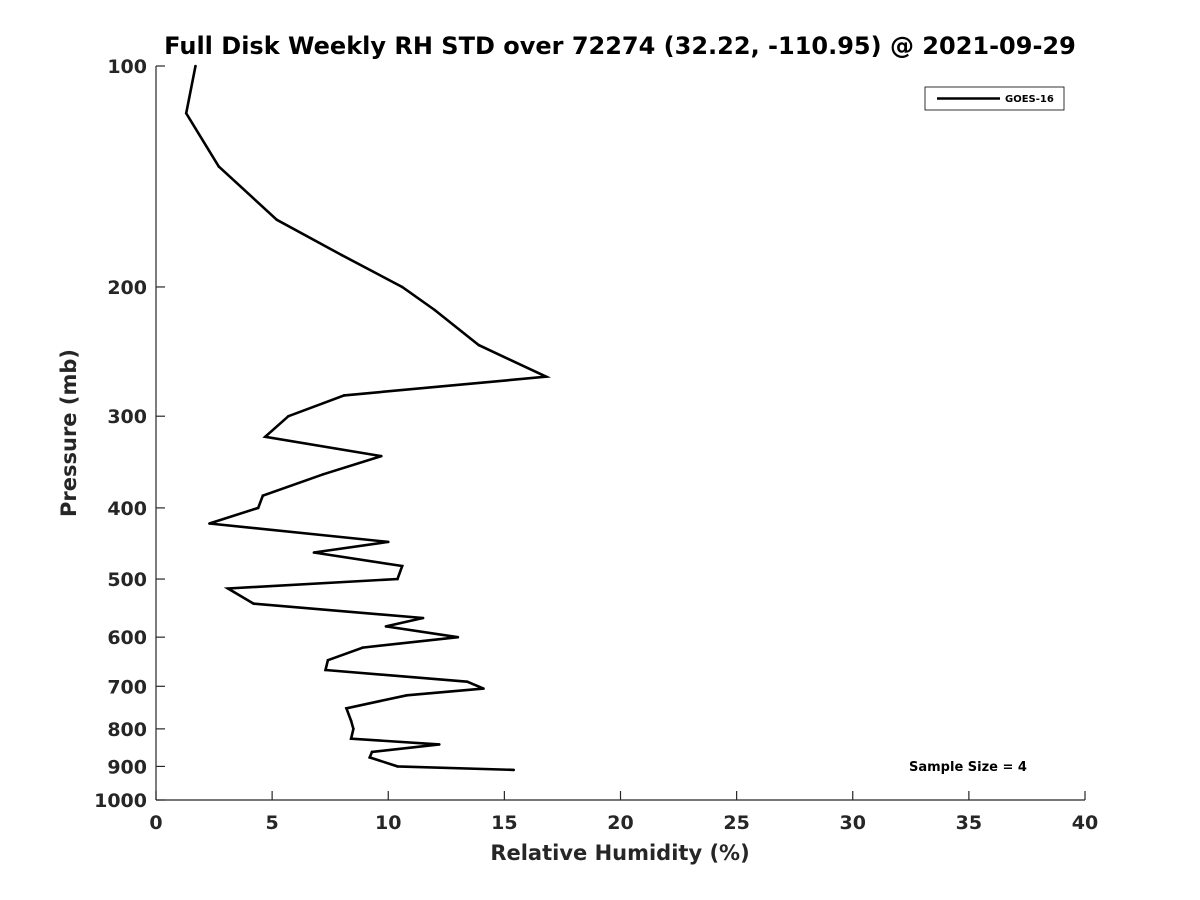 The image size is (1200, 900). What do you see at coordinates (127, 580) in the screenshot?
I see `y-tick-label: 500` at bounding box center [127, 580].